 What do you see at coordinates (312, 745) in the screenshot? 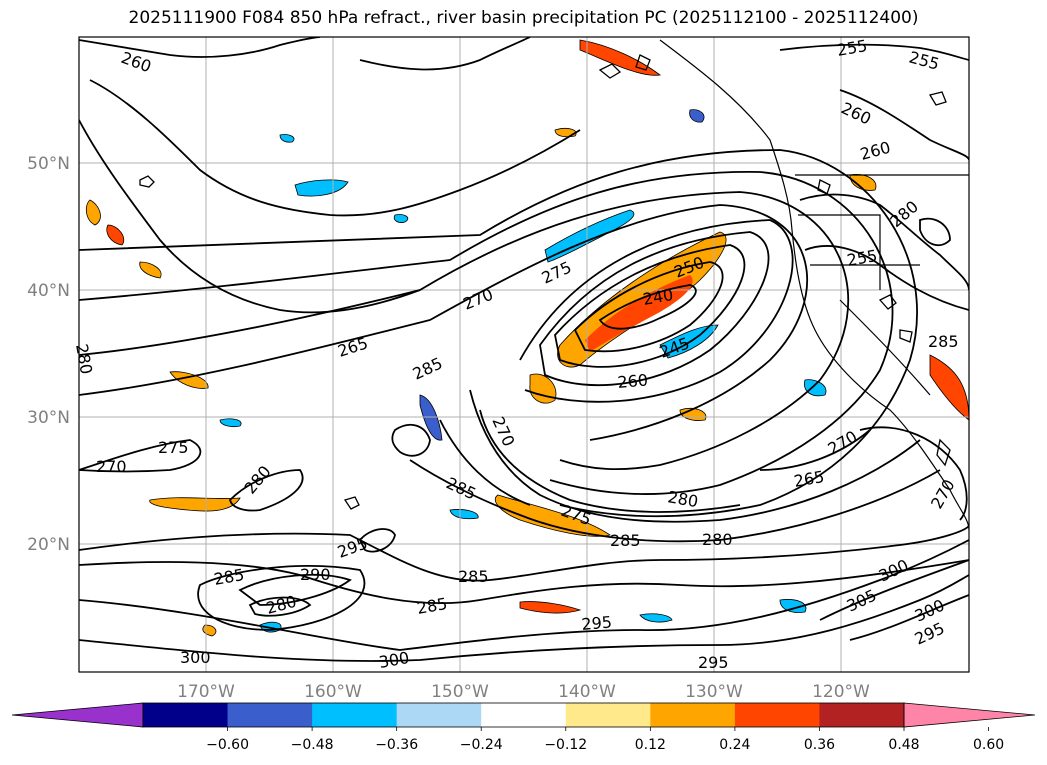
I see `colorbar-tick-label: −0.48` at bounding box center [312, 745].